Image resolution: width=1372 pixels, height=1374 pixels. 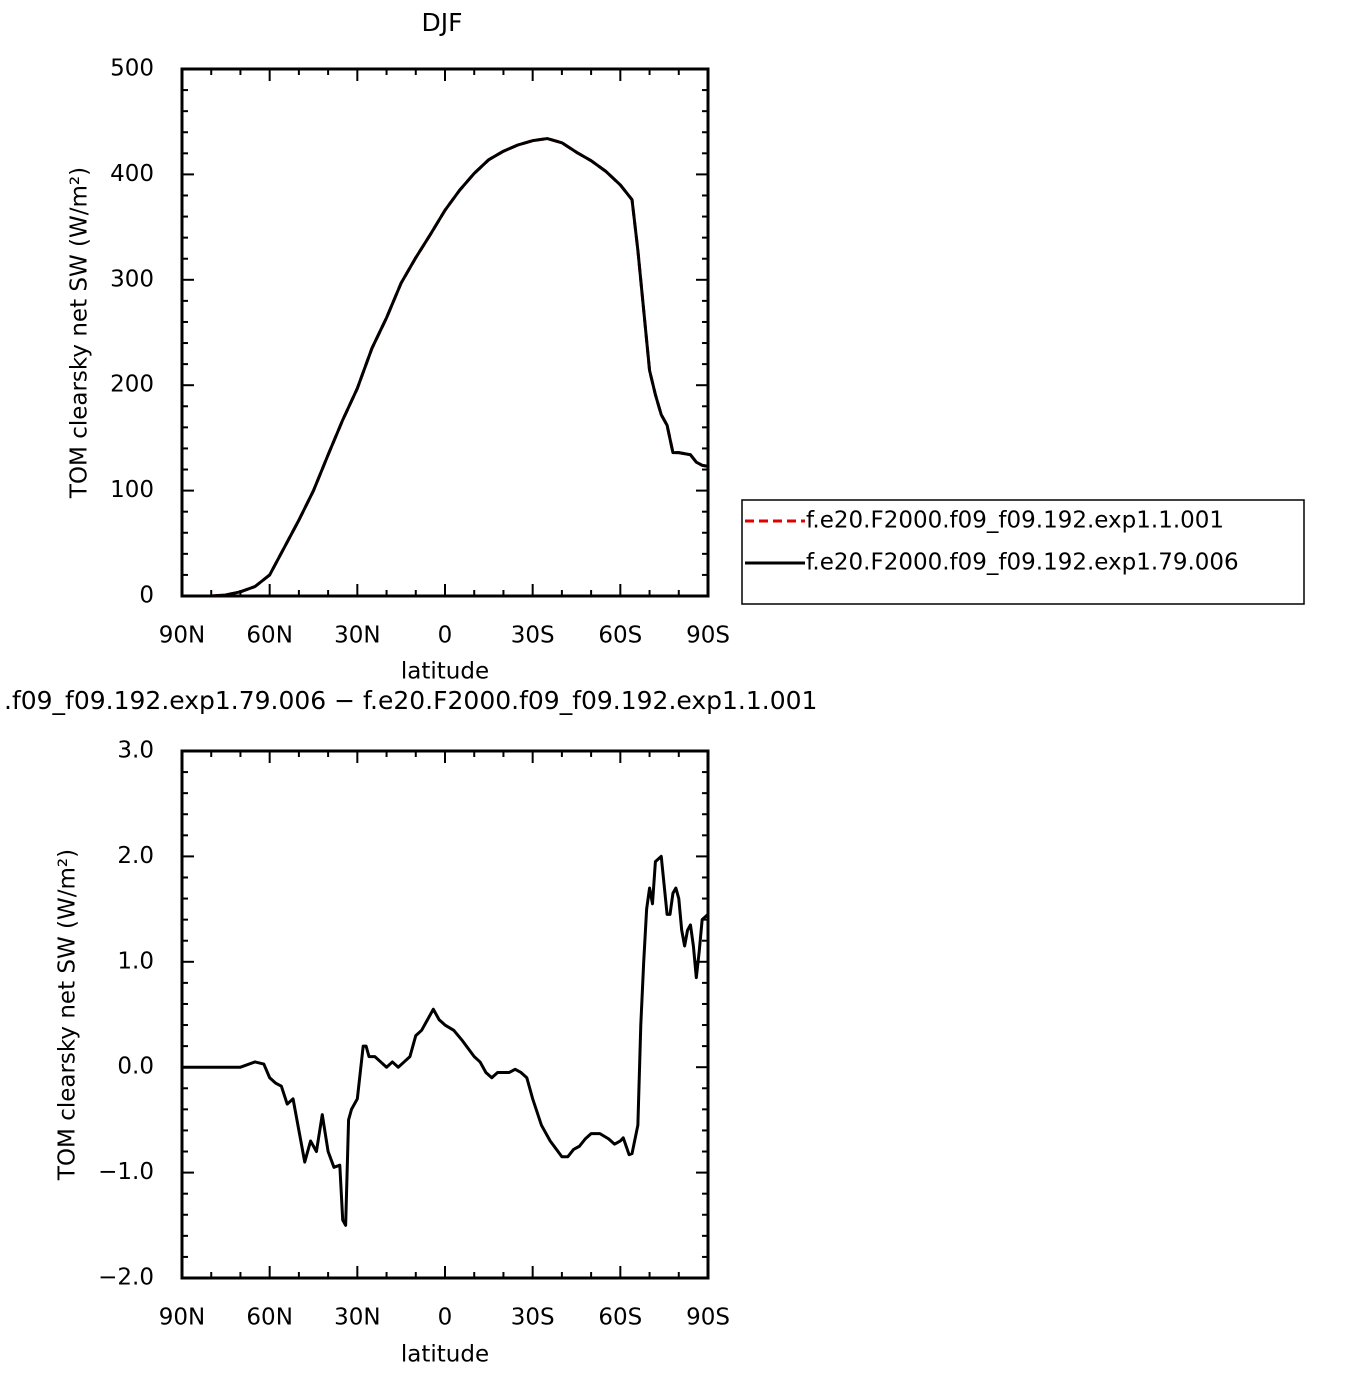 I want to click on legend-box, so click(x=1023, y=552).